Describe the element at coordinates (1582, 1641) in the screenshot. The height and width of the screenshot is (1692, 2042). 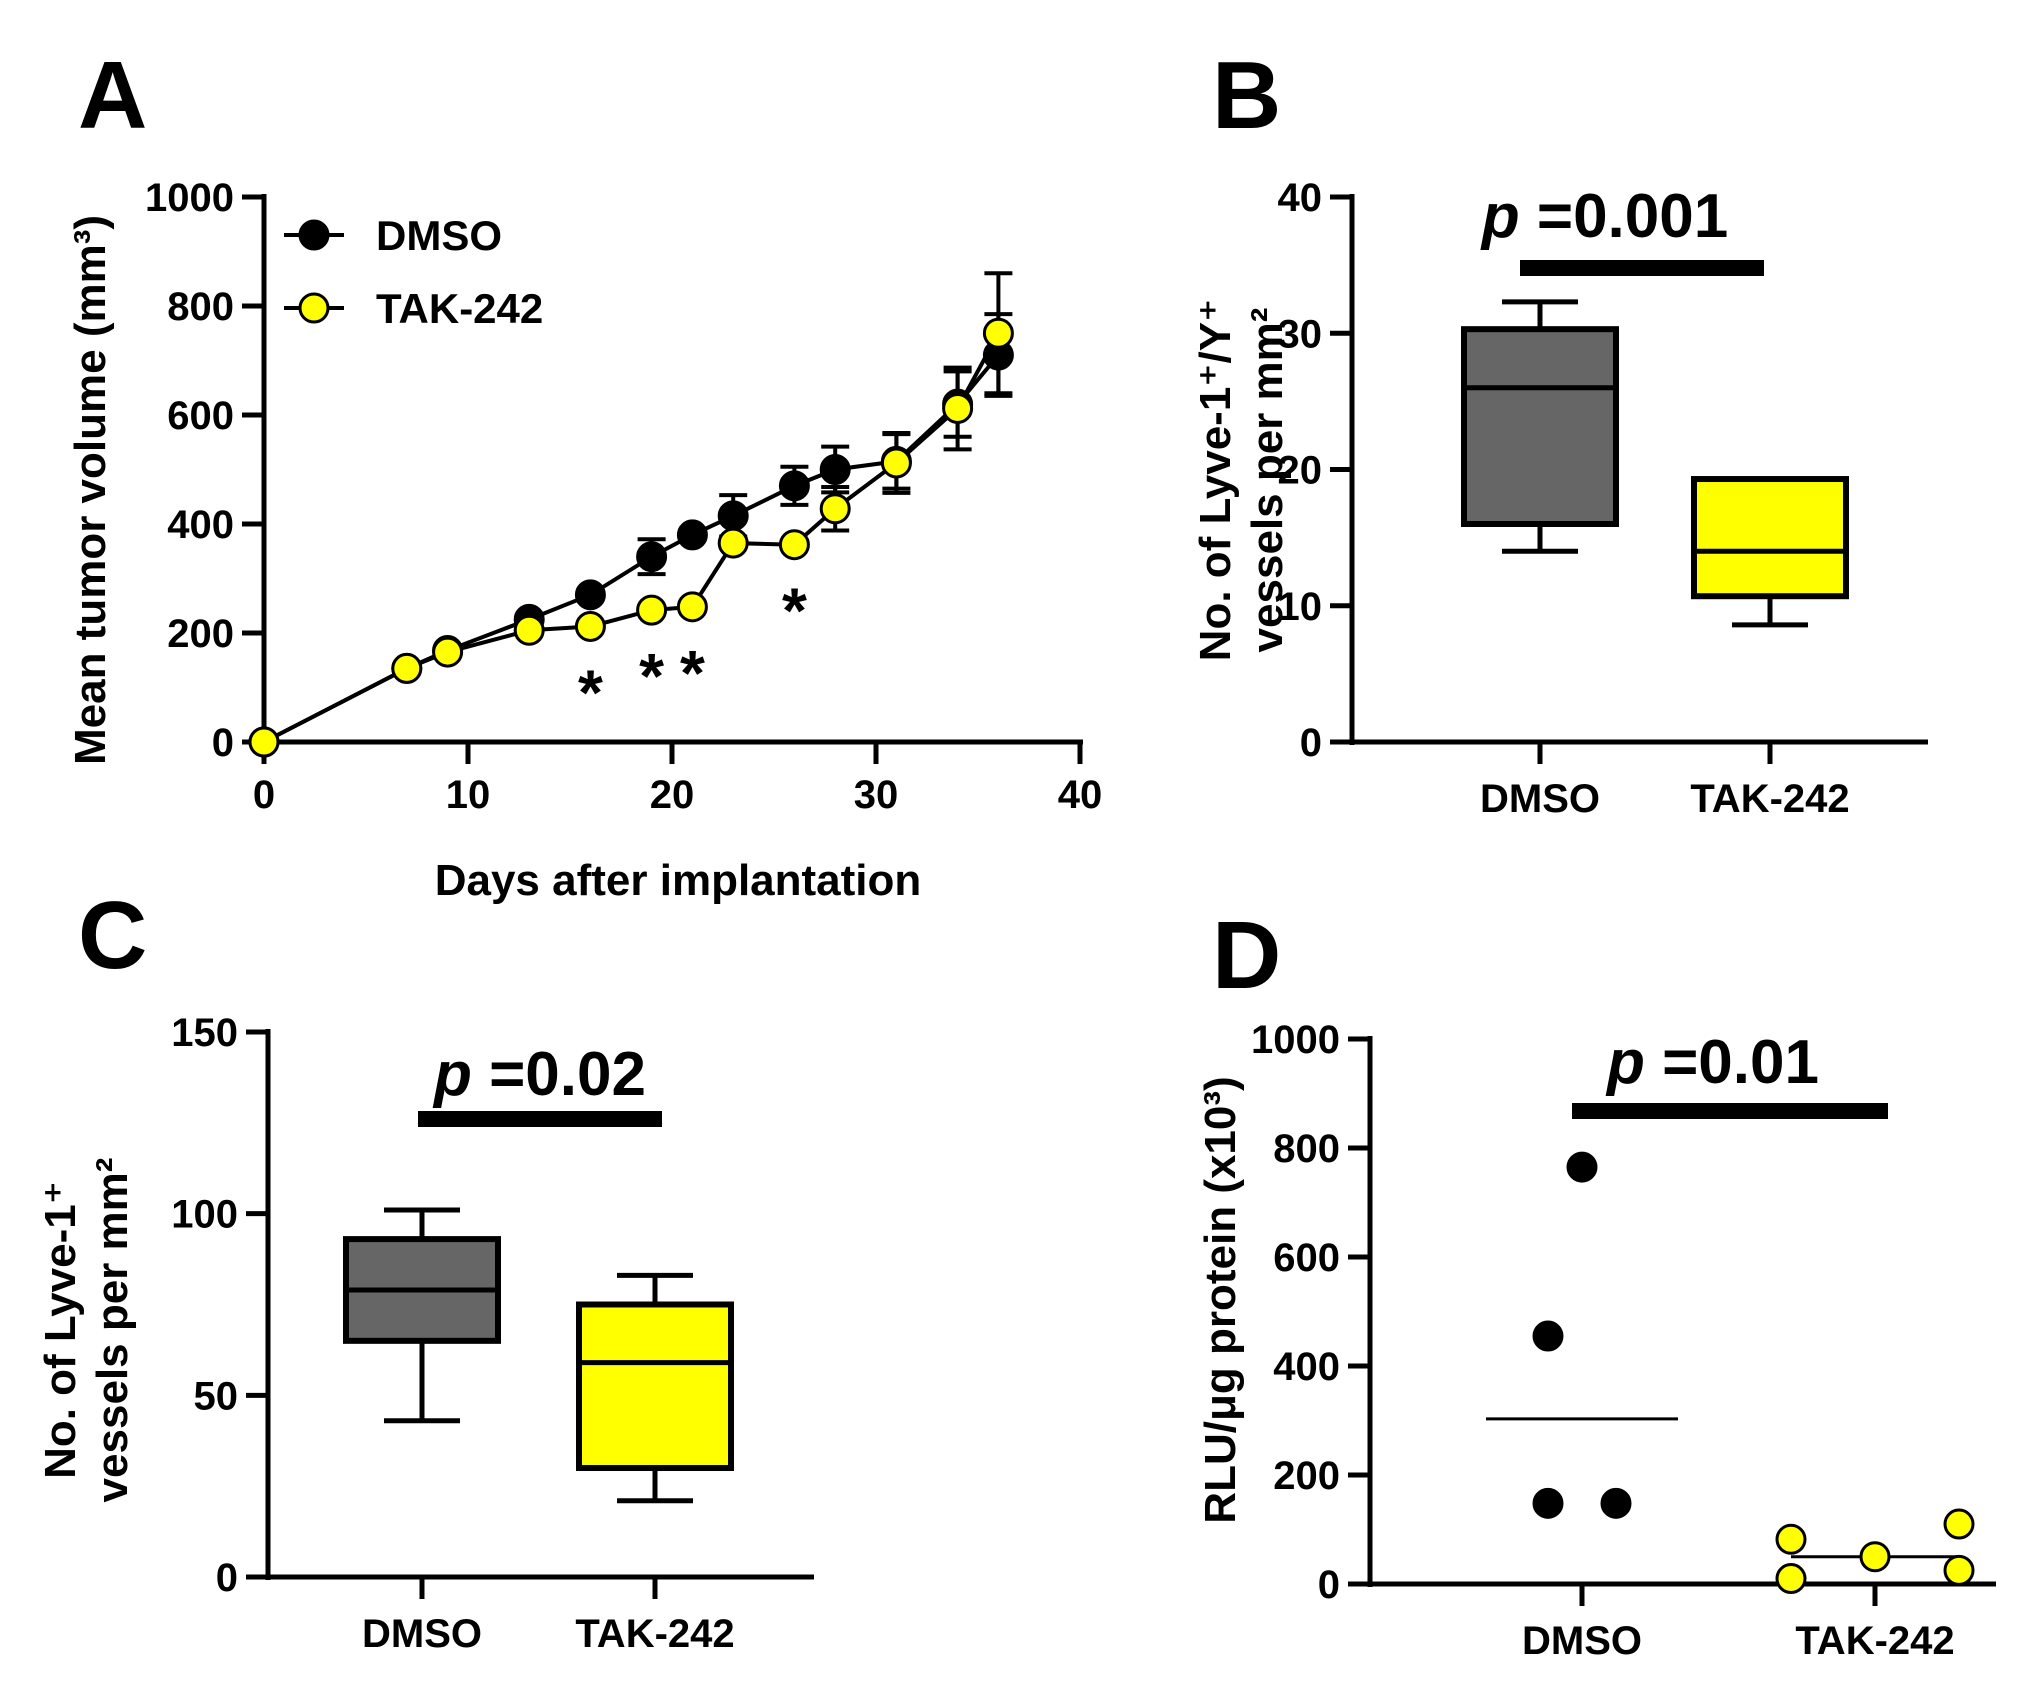
I see `panel-d-x-tick-label: DMSO` at that location.